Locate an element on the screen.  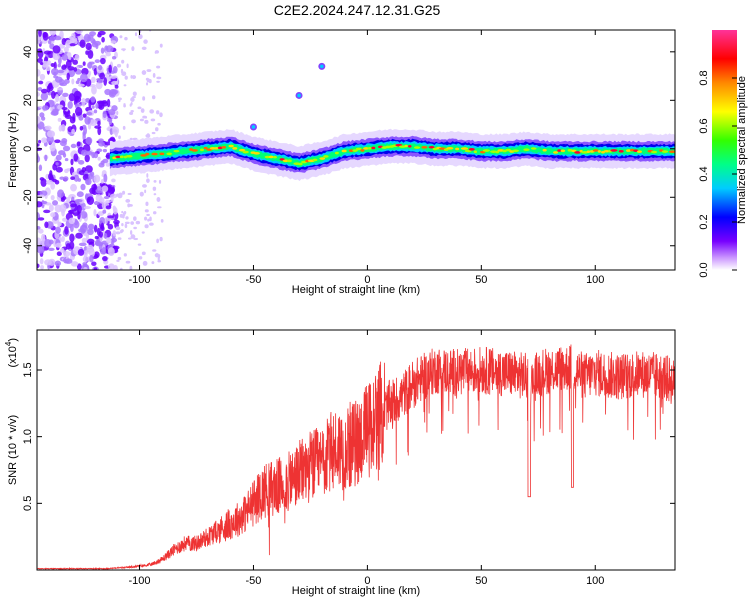
colorbar-tick-label: 0.2 is located at coordinates (704, 221).